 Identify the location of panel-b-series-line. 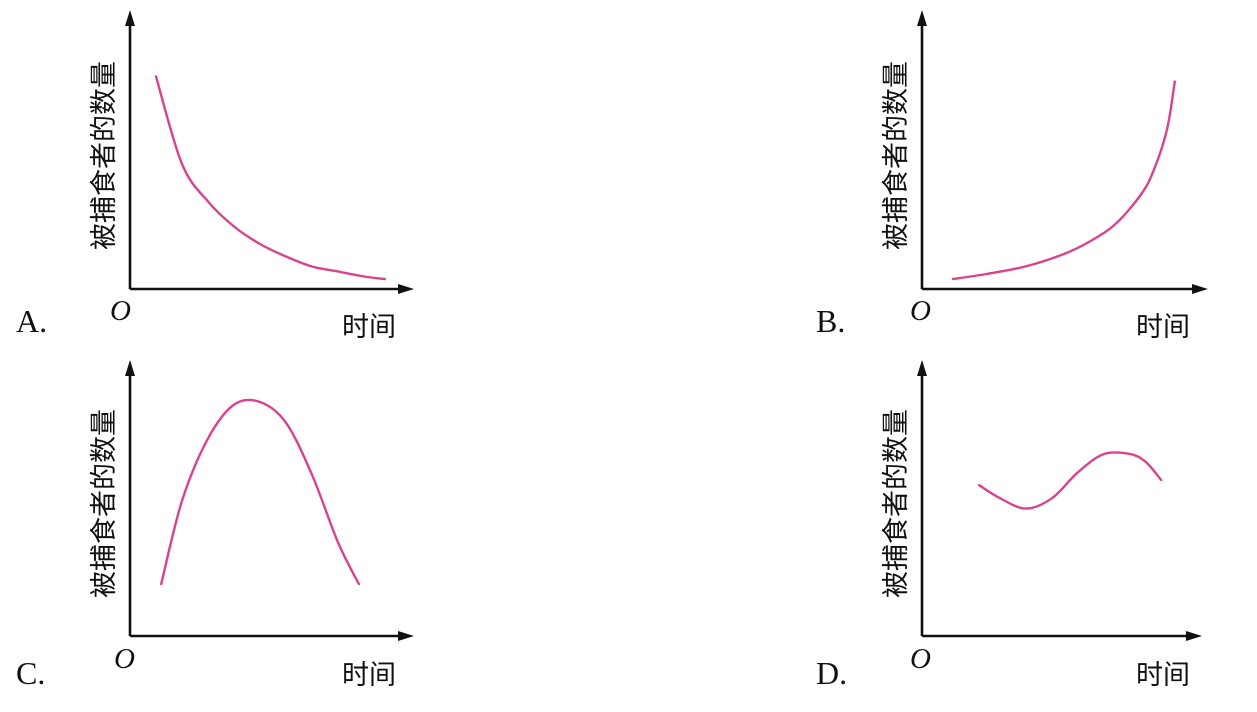
(1063, 180).